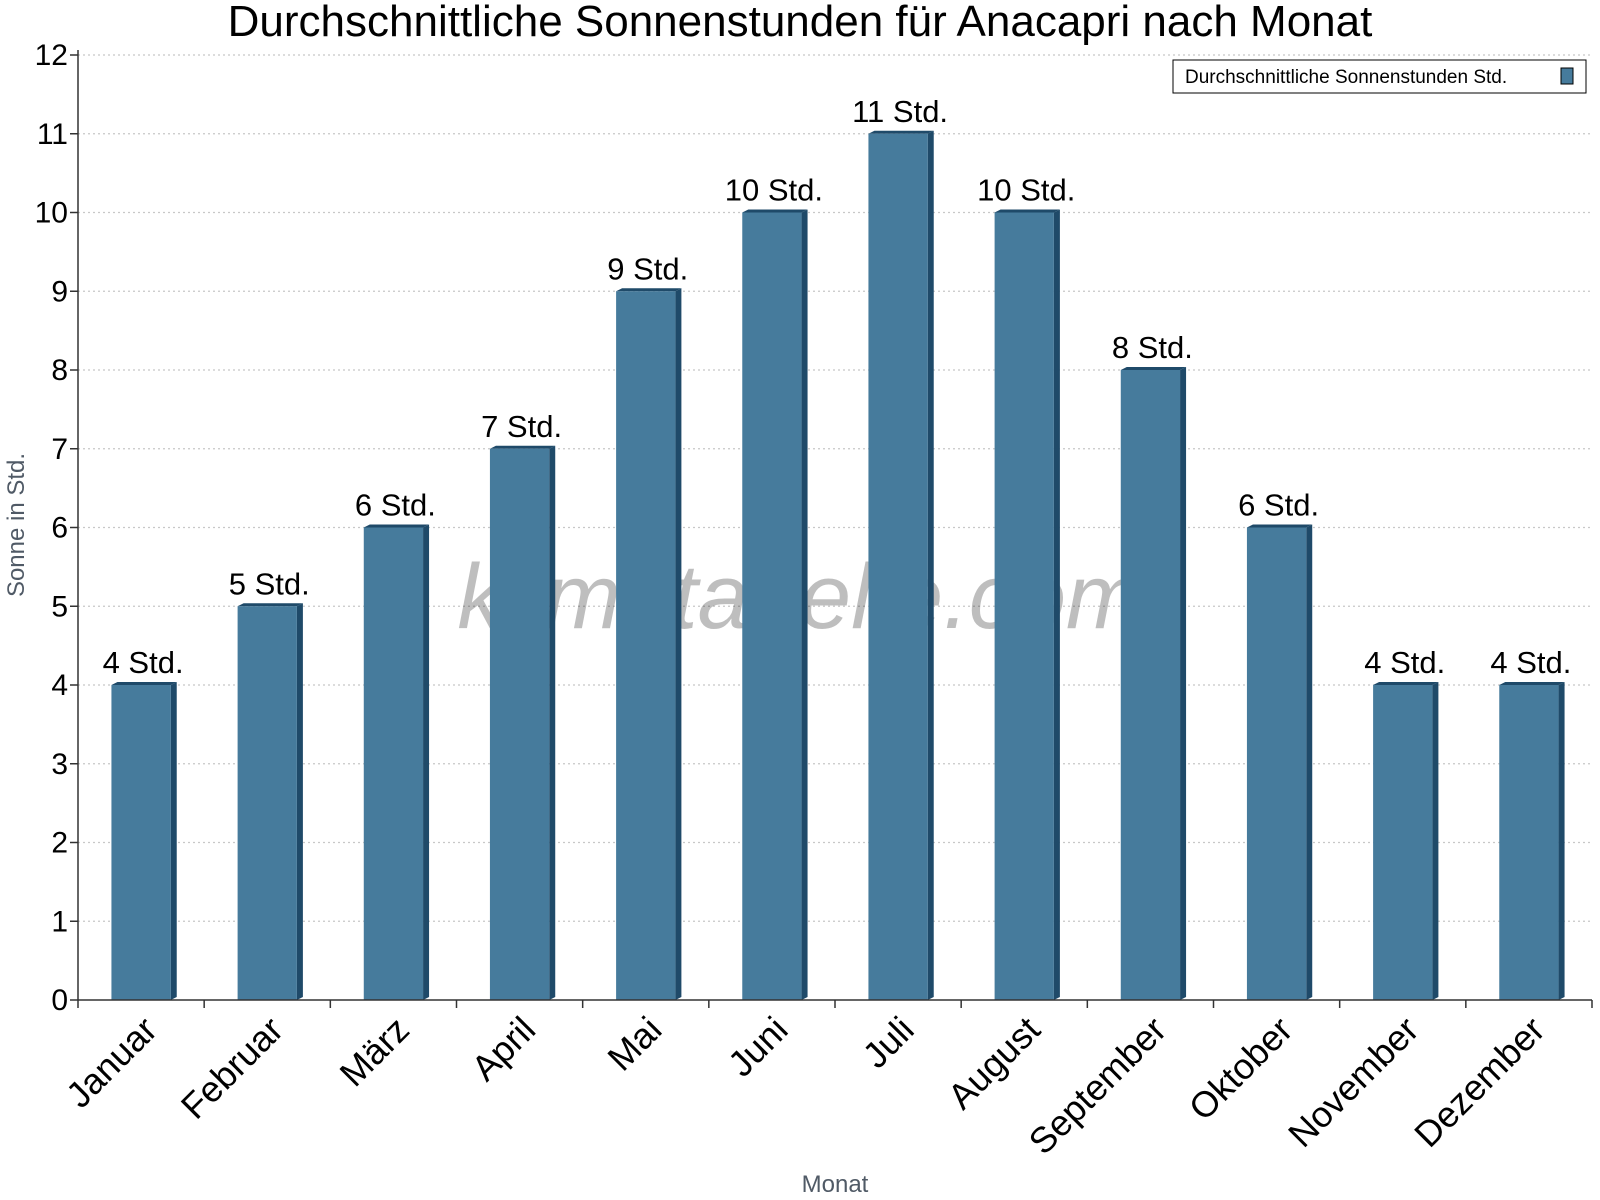 The width and height of the screenshot is (1600, 1200). Describe the element at coordinates (59, 449) in the screenshot. I see `y-tick-label: 7` at that location.